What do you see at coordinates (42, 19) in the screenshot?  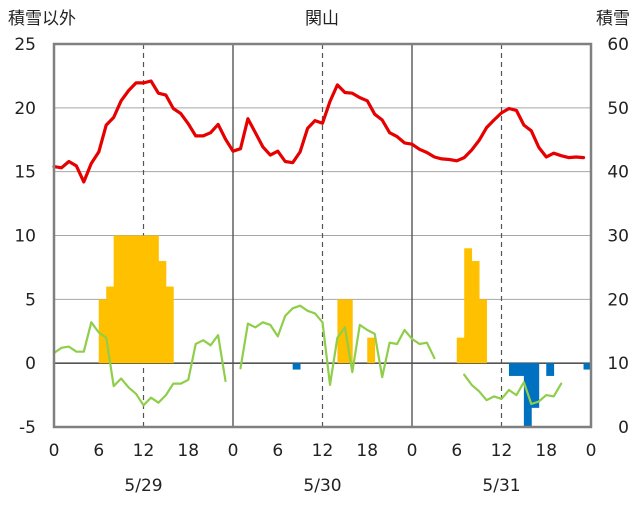 I see `left-axis-label: 積雪以外` at bounding box center [42, 19].